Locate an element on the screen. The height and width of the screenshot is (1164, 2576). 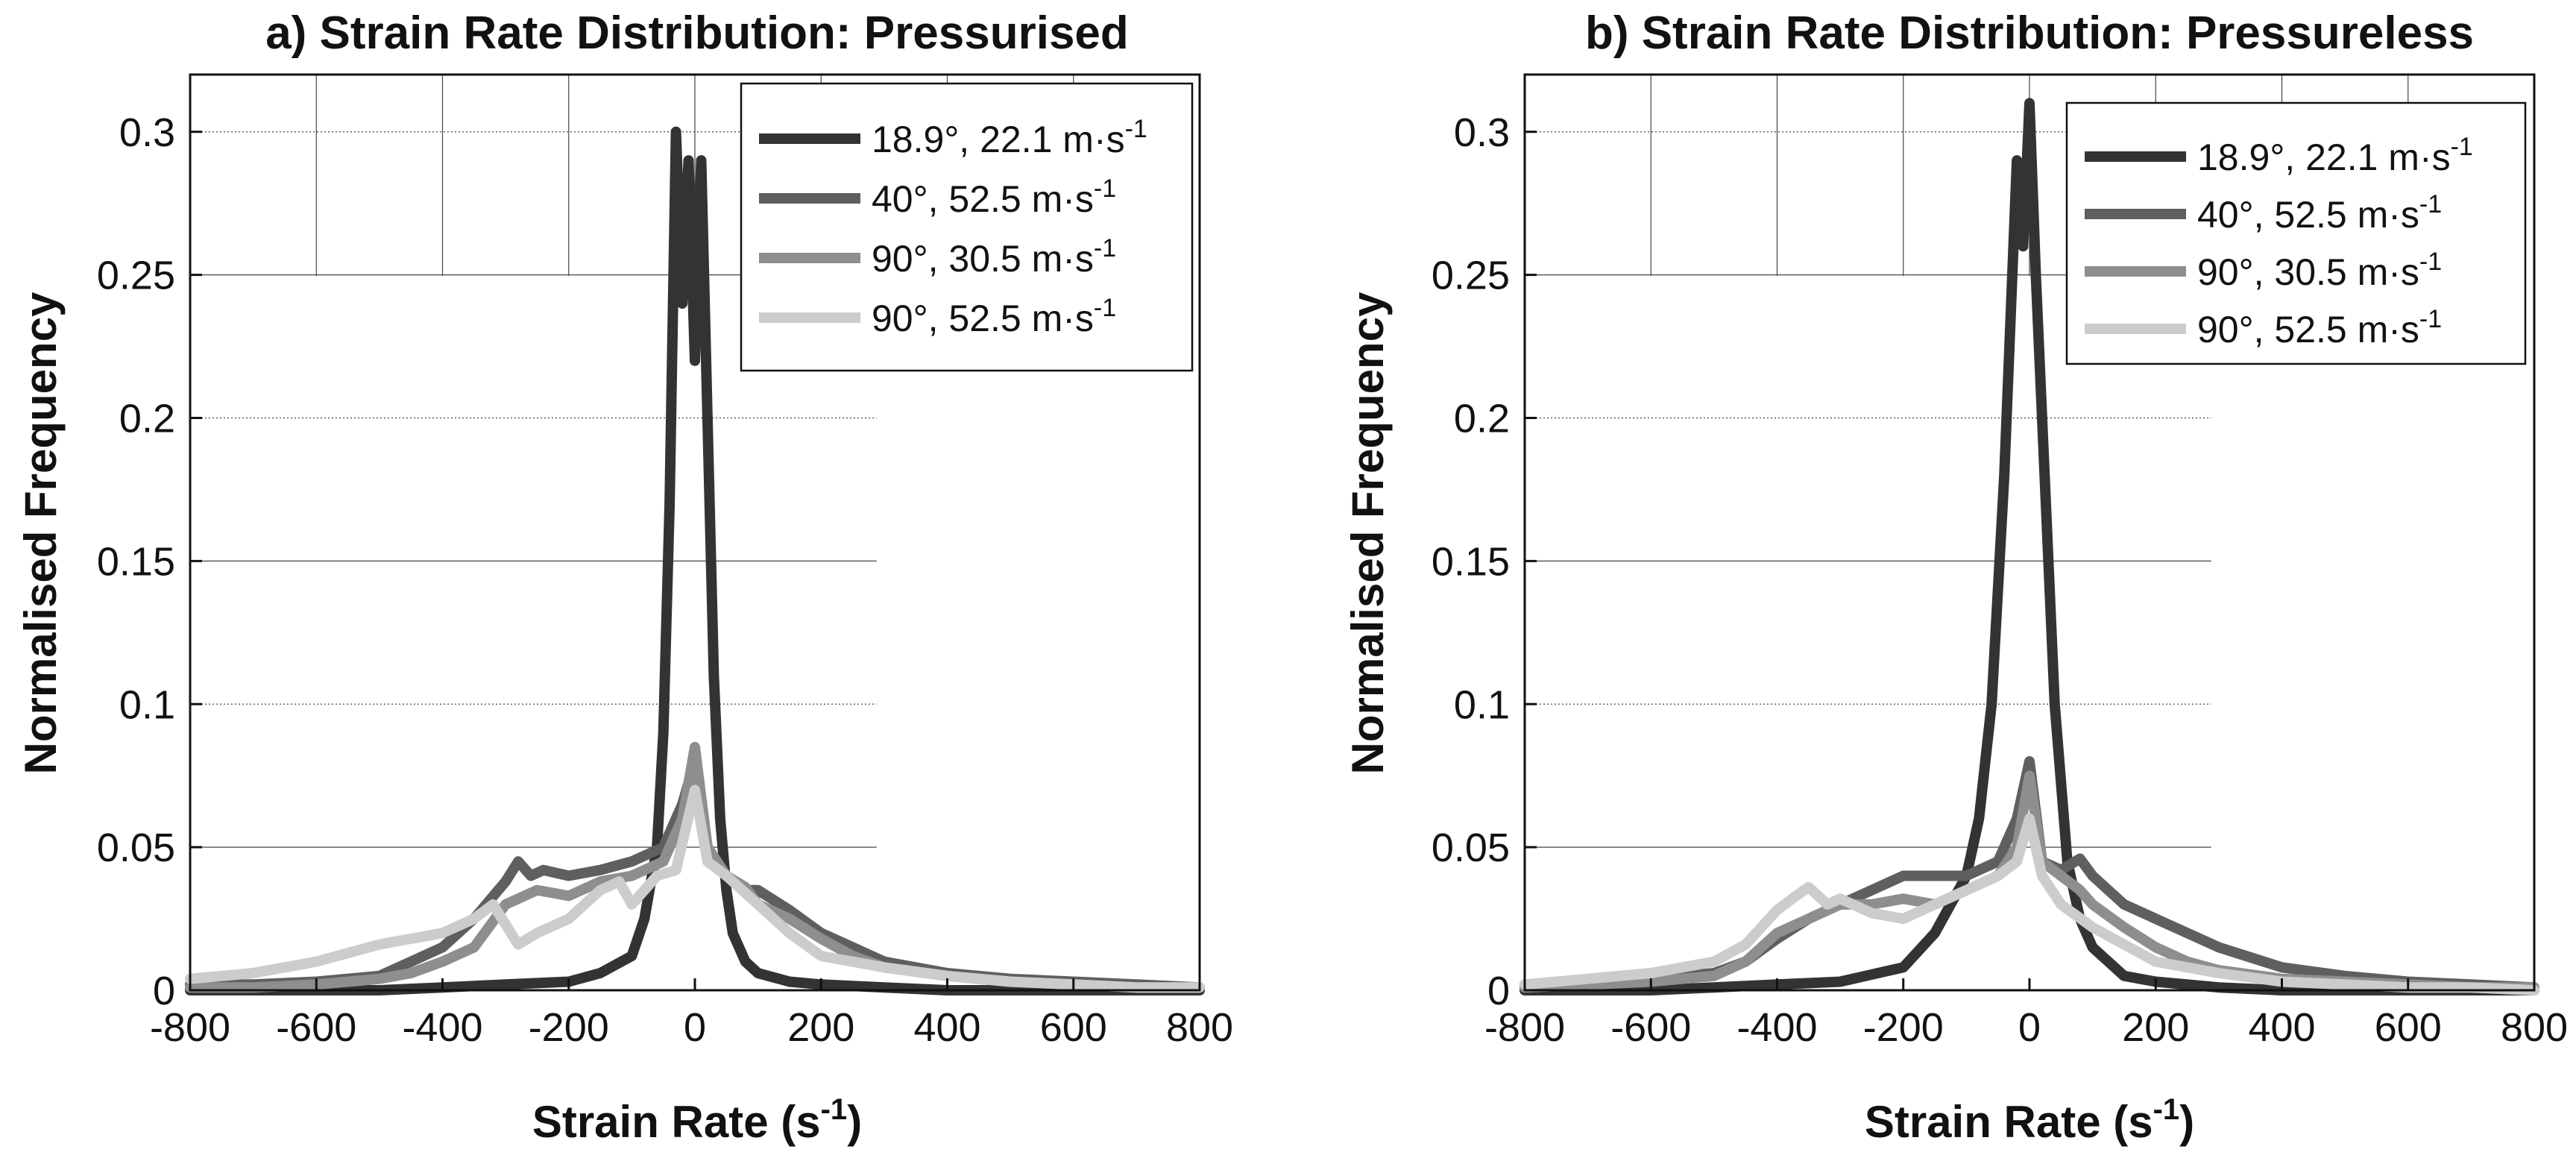
x-tick-label-b: 400 is located at coordinates (2281, 1027).